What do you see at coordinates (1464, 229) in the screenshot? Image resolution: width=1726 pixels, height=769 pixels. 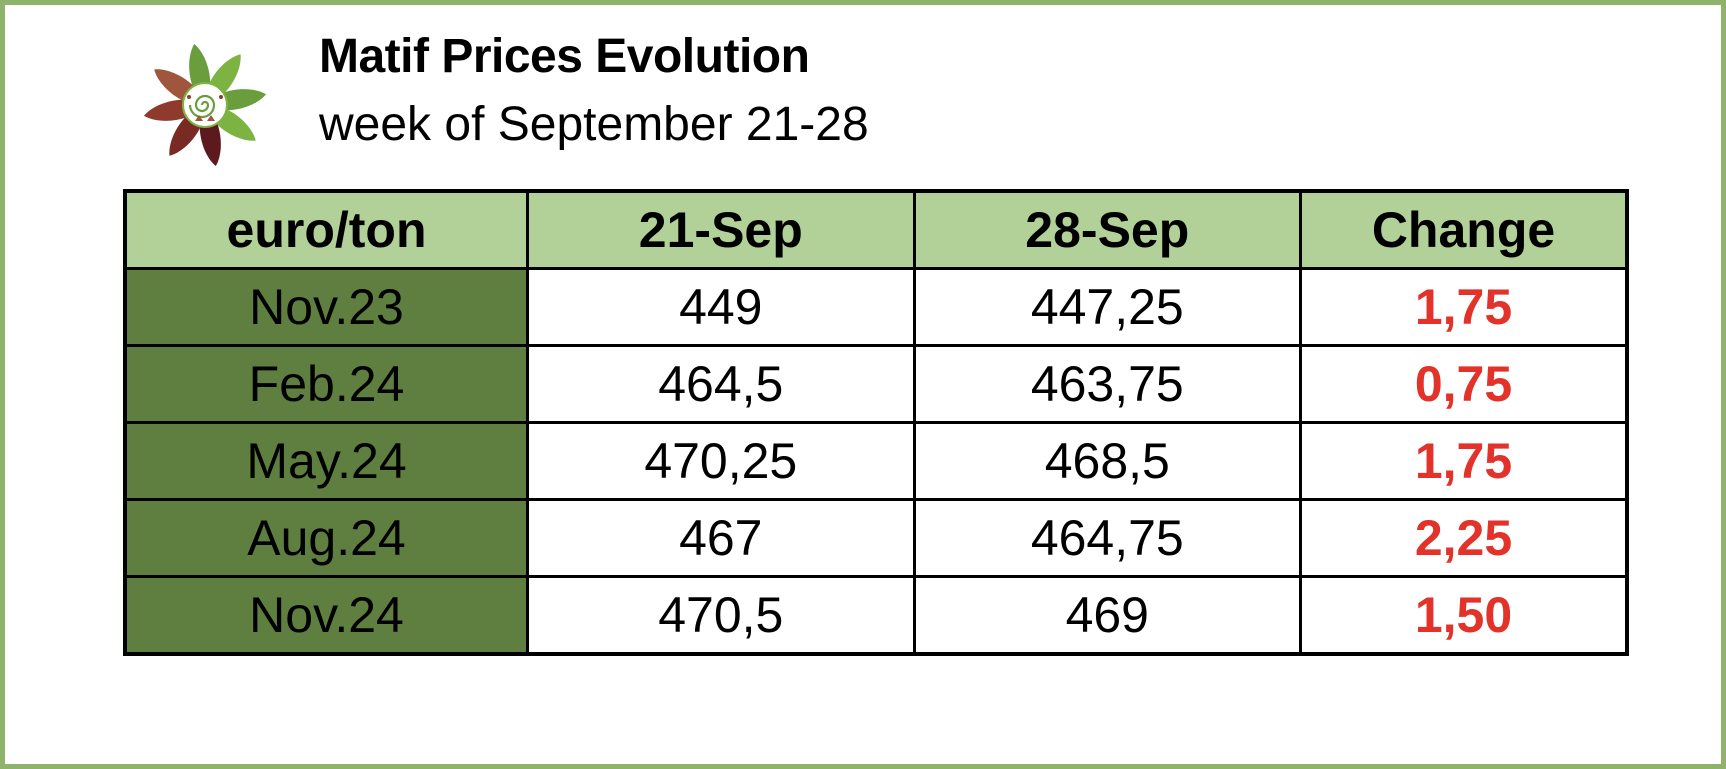 I see `column-header-change: Change` at bounding box center [1464, 229].